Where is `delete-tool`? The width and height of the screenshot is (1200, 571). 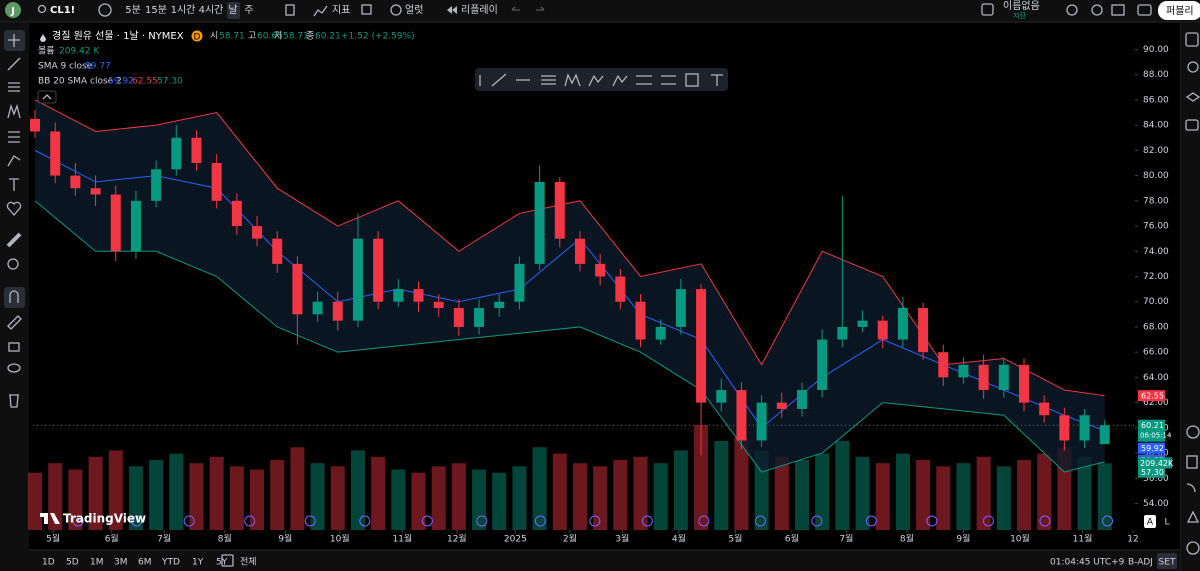 delete-tool is located at coordinates (14, 401).